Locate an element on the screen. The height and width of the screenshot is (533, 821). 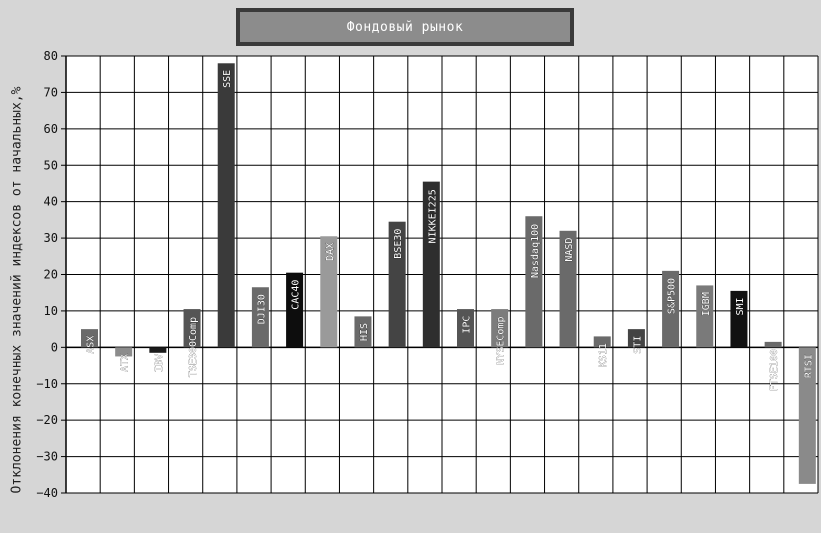
y-tick-label: 30 is located at coordinates (51, 238).